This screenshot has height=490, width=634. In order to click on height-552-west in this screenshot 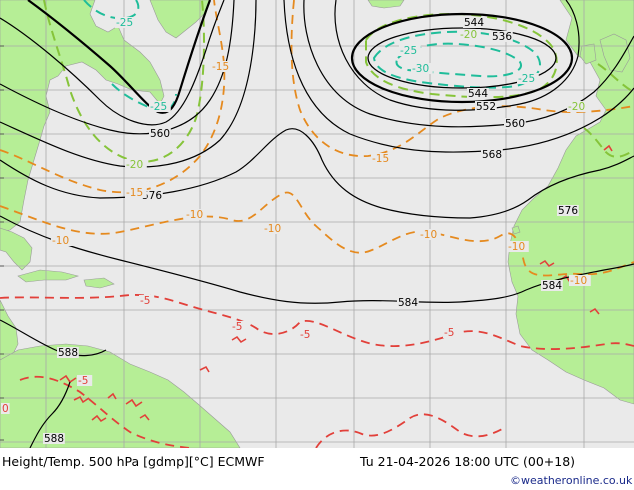, I will do `click(112, 63)`.